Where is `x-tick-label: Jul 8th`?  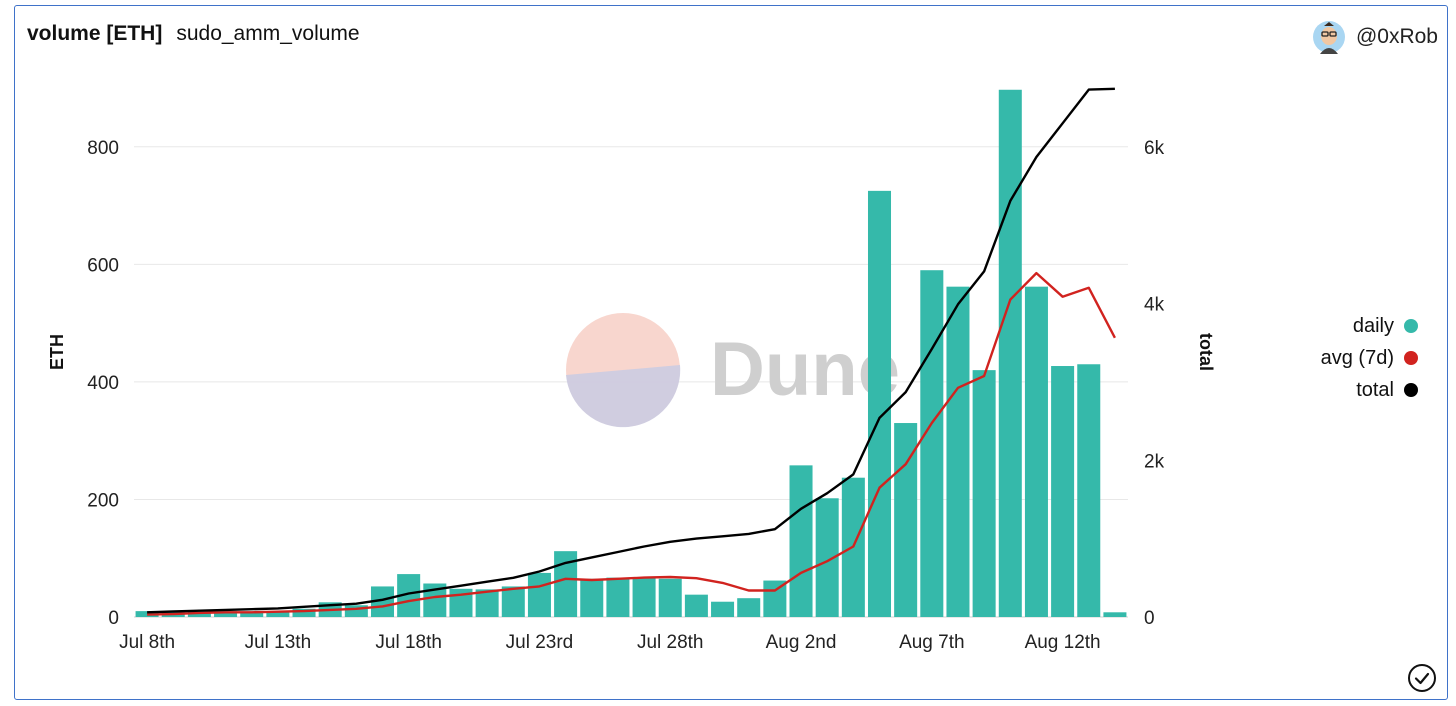
x-tick-label: Jul 8th is located at coordinates (147, 642).